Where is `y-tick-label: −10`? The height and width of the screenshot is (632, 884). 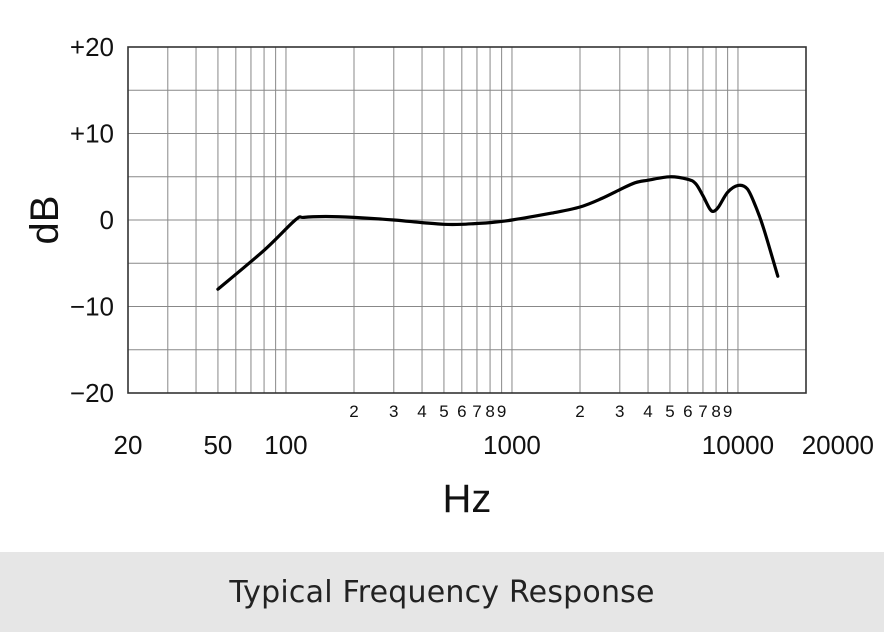
y-tick-label: −10 is located at coordinates (92, 307).